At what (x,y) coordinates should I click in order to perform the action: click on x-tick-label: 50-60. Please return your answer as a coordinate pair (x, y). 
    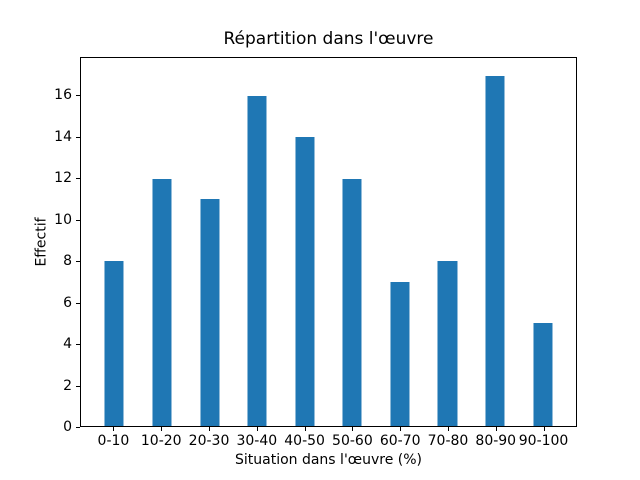
    Looking at the image, I should click on (352, 441).